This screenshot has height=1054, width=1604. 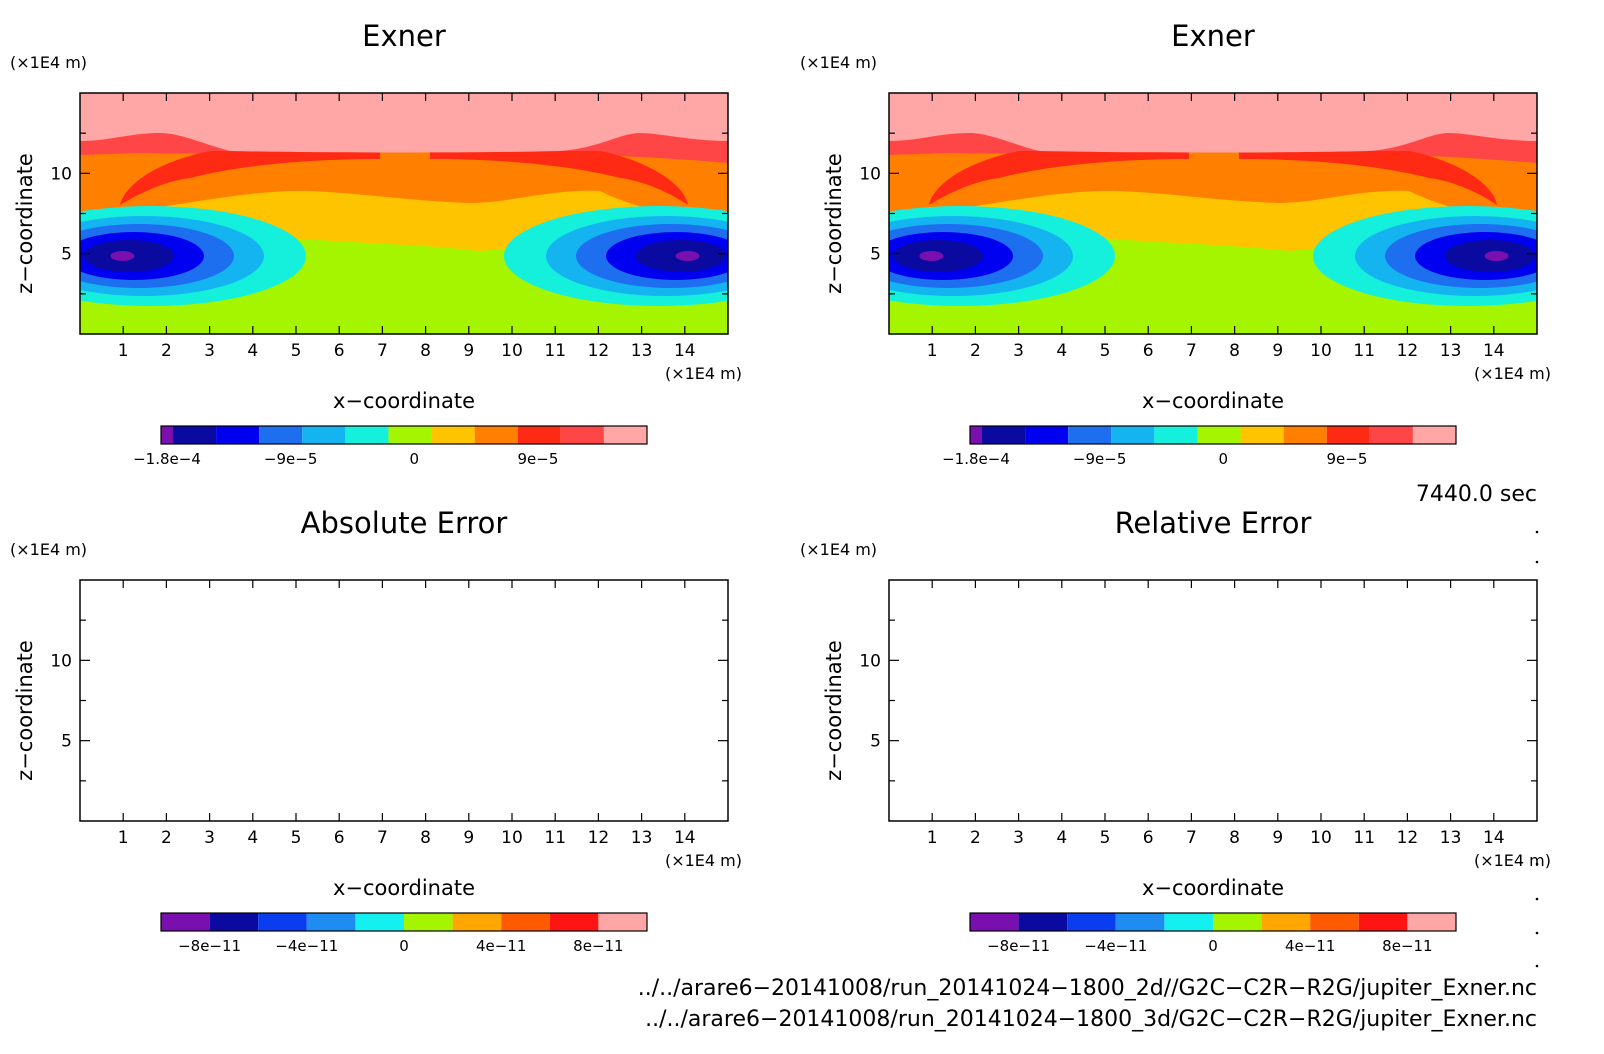 I want to click on y-tick-label: 5, so click(x=875, y=255).